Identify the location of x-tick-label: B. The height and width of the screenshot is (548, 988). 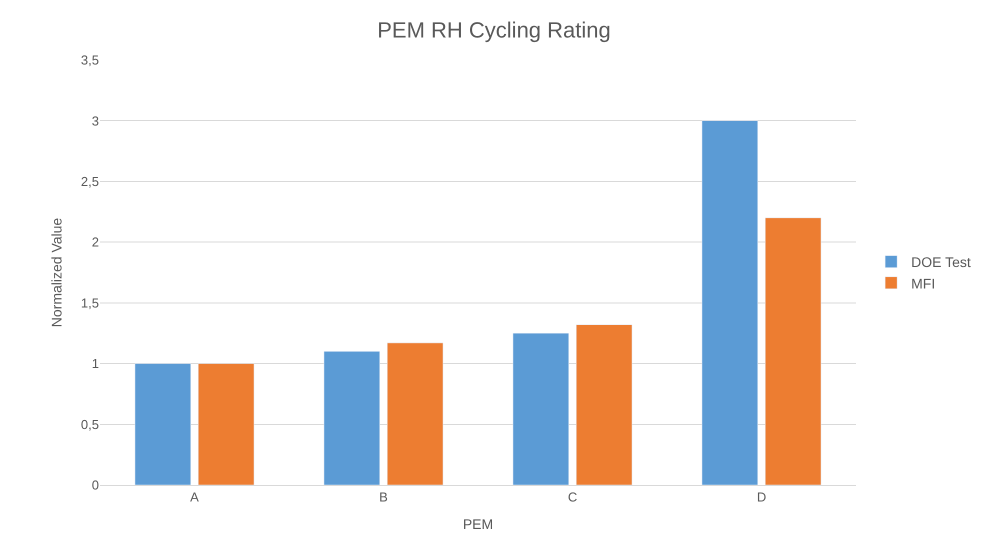
(383, 497).